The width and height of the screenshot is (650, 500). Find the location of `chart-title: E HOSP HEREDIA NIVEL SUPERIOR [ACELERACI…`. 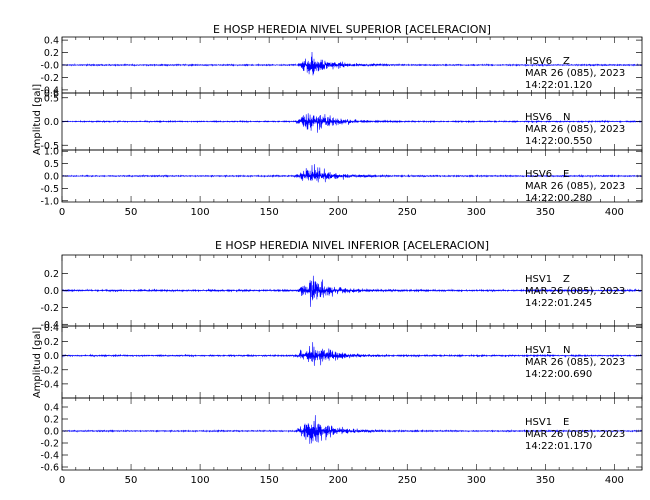

chart-title: E HOSP HEREDIA NIVEL SUPERIOR [ACELERACI… is located at coordinates (352, 29).